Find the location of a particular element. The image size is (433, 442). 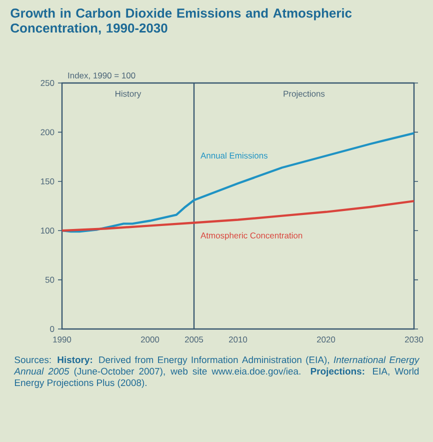

text: Sources: History: Derived from Energy Information Administration (EIA), International Energy Annual 2005 (June-October 2007), web site www.eia.doe.gov/iea. Projections: EIA, World Energy Projections Plus (2008). is located at coordinates (217, 372).